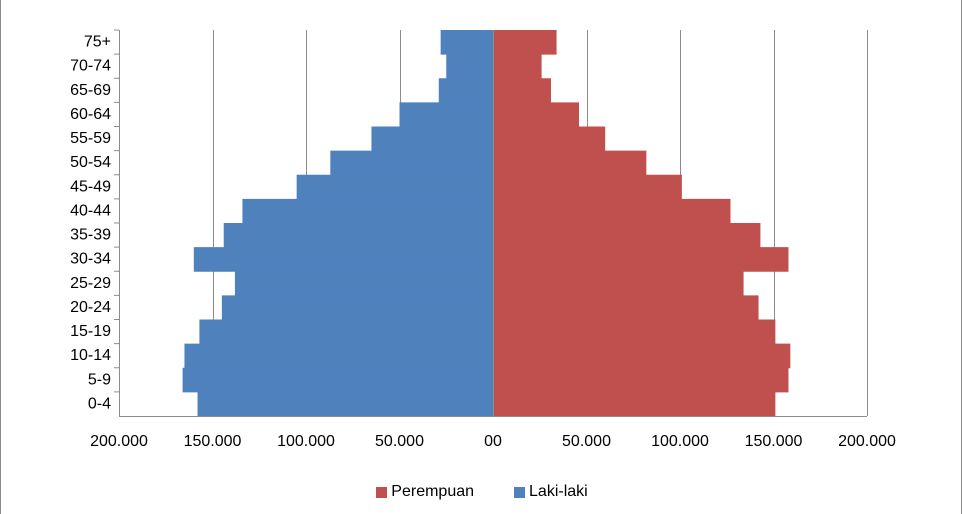 This screenshot has height=514, width=962. Describe the element at coordinates (525, 42) in the screenshot. I see `bar-perempuan-75+` at that location.